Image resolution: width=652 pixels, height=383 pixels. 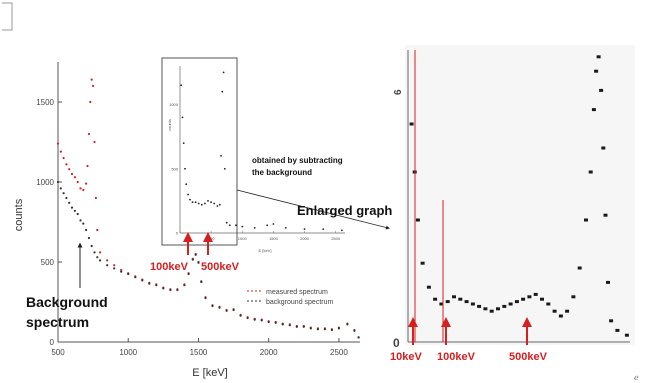 I want to click on inset-y-axis-label: counts, so click(x=169, y=125).